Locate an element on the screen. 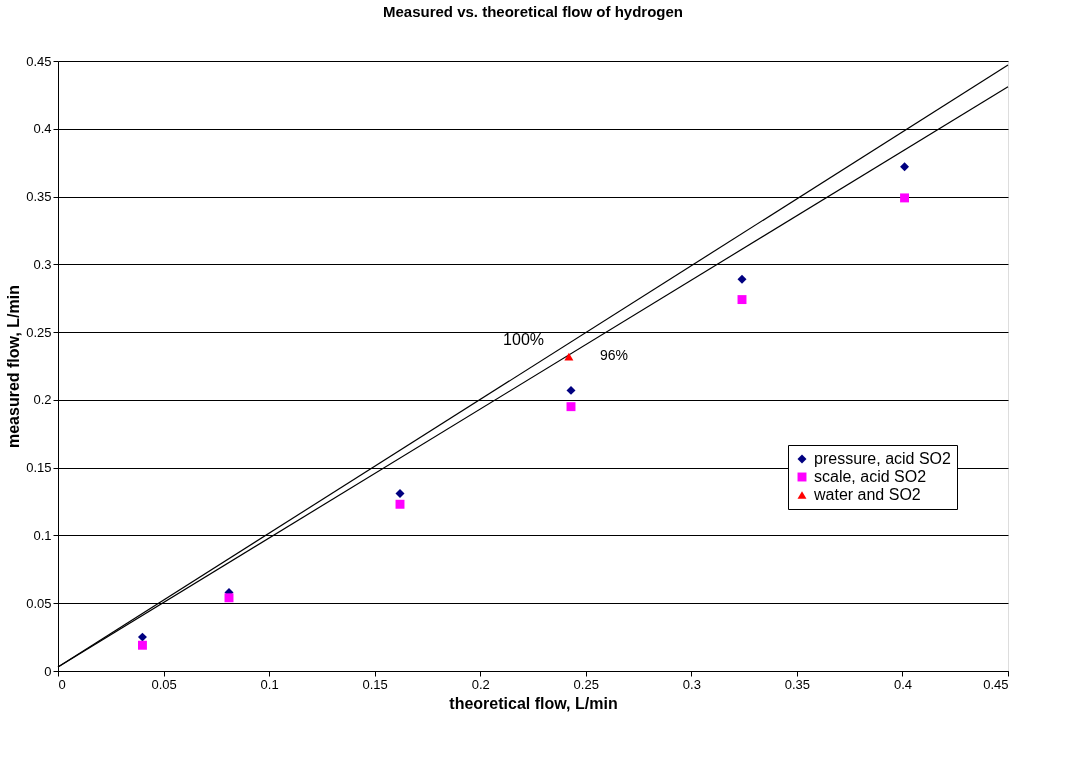  y-tick-label: 0.1 is located at coordinates (42, 535).